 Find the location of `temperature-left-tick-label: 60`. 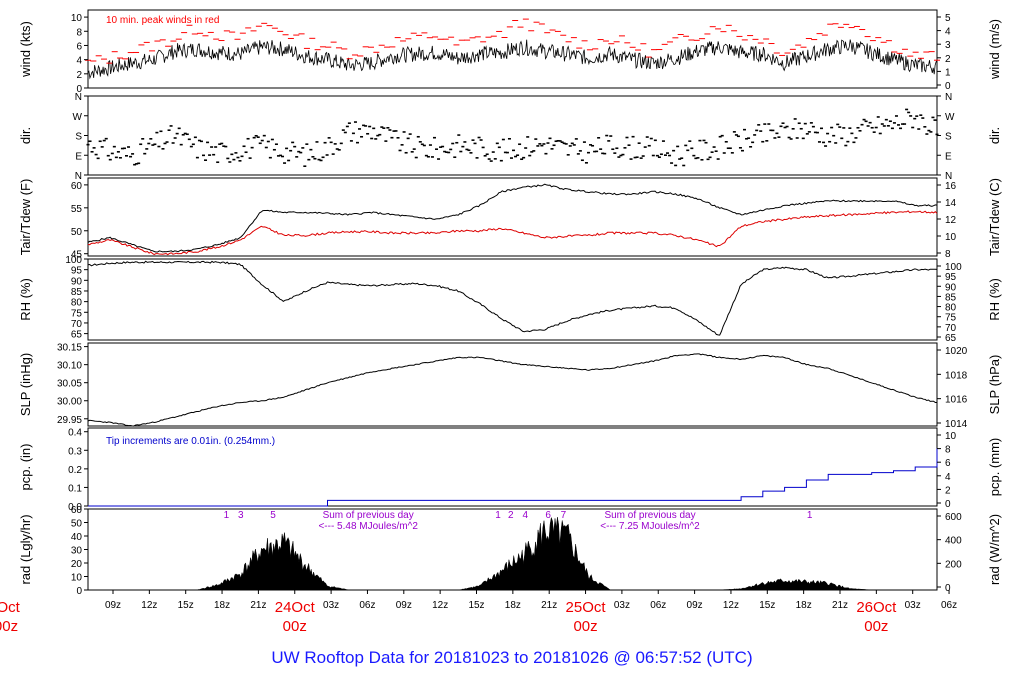

temperature-left-tick-label: 60 is located at coordinates (77, 186).